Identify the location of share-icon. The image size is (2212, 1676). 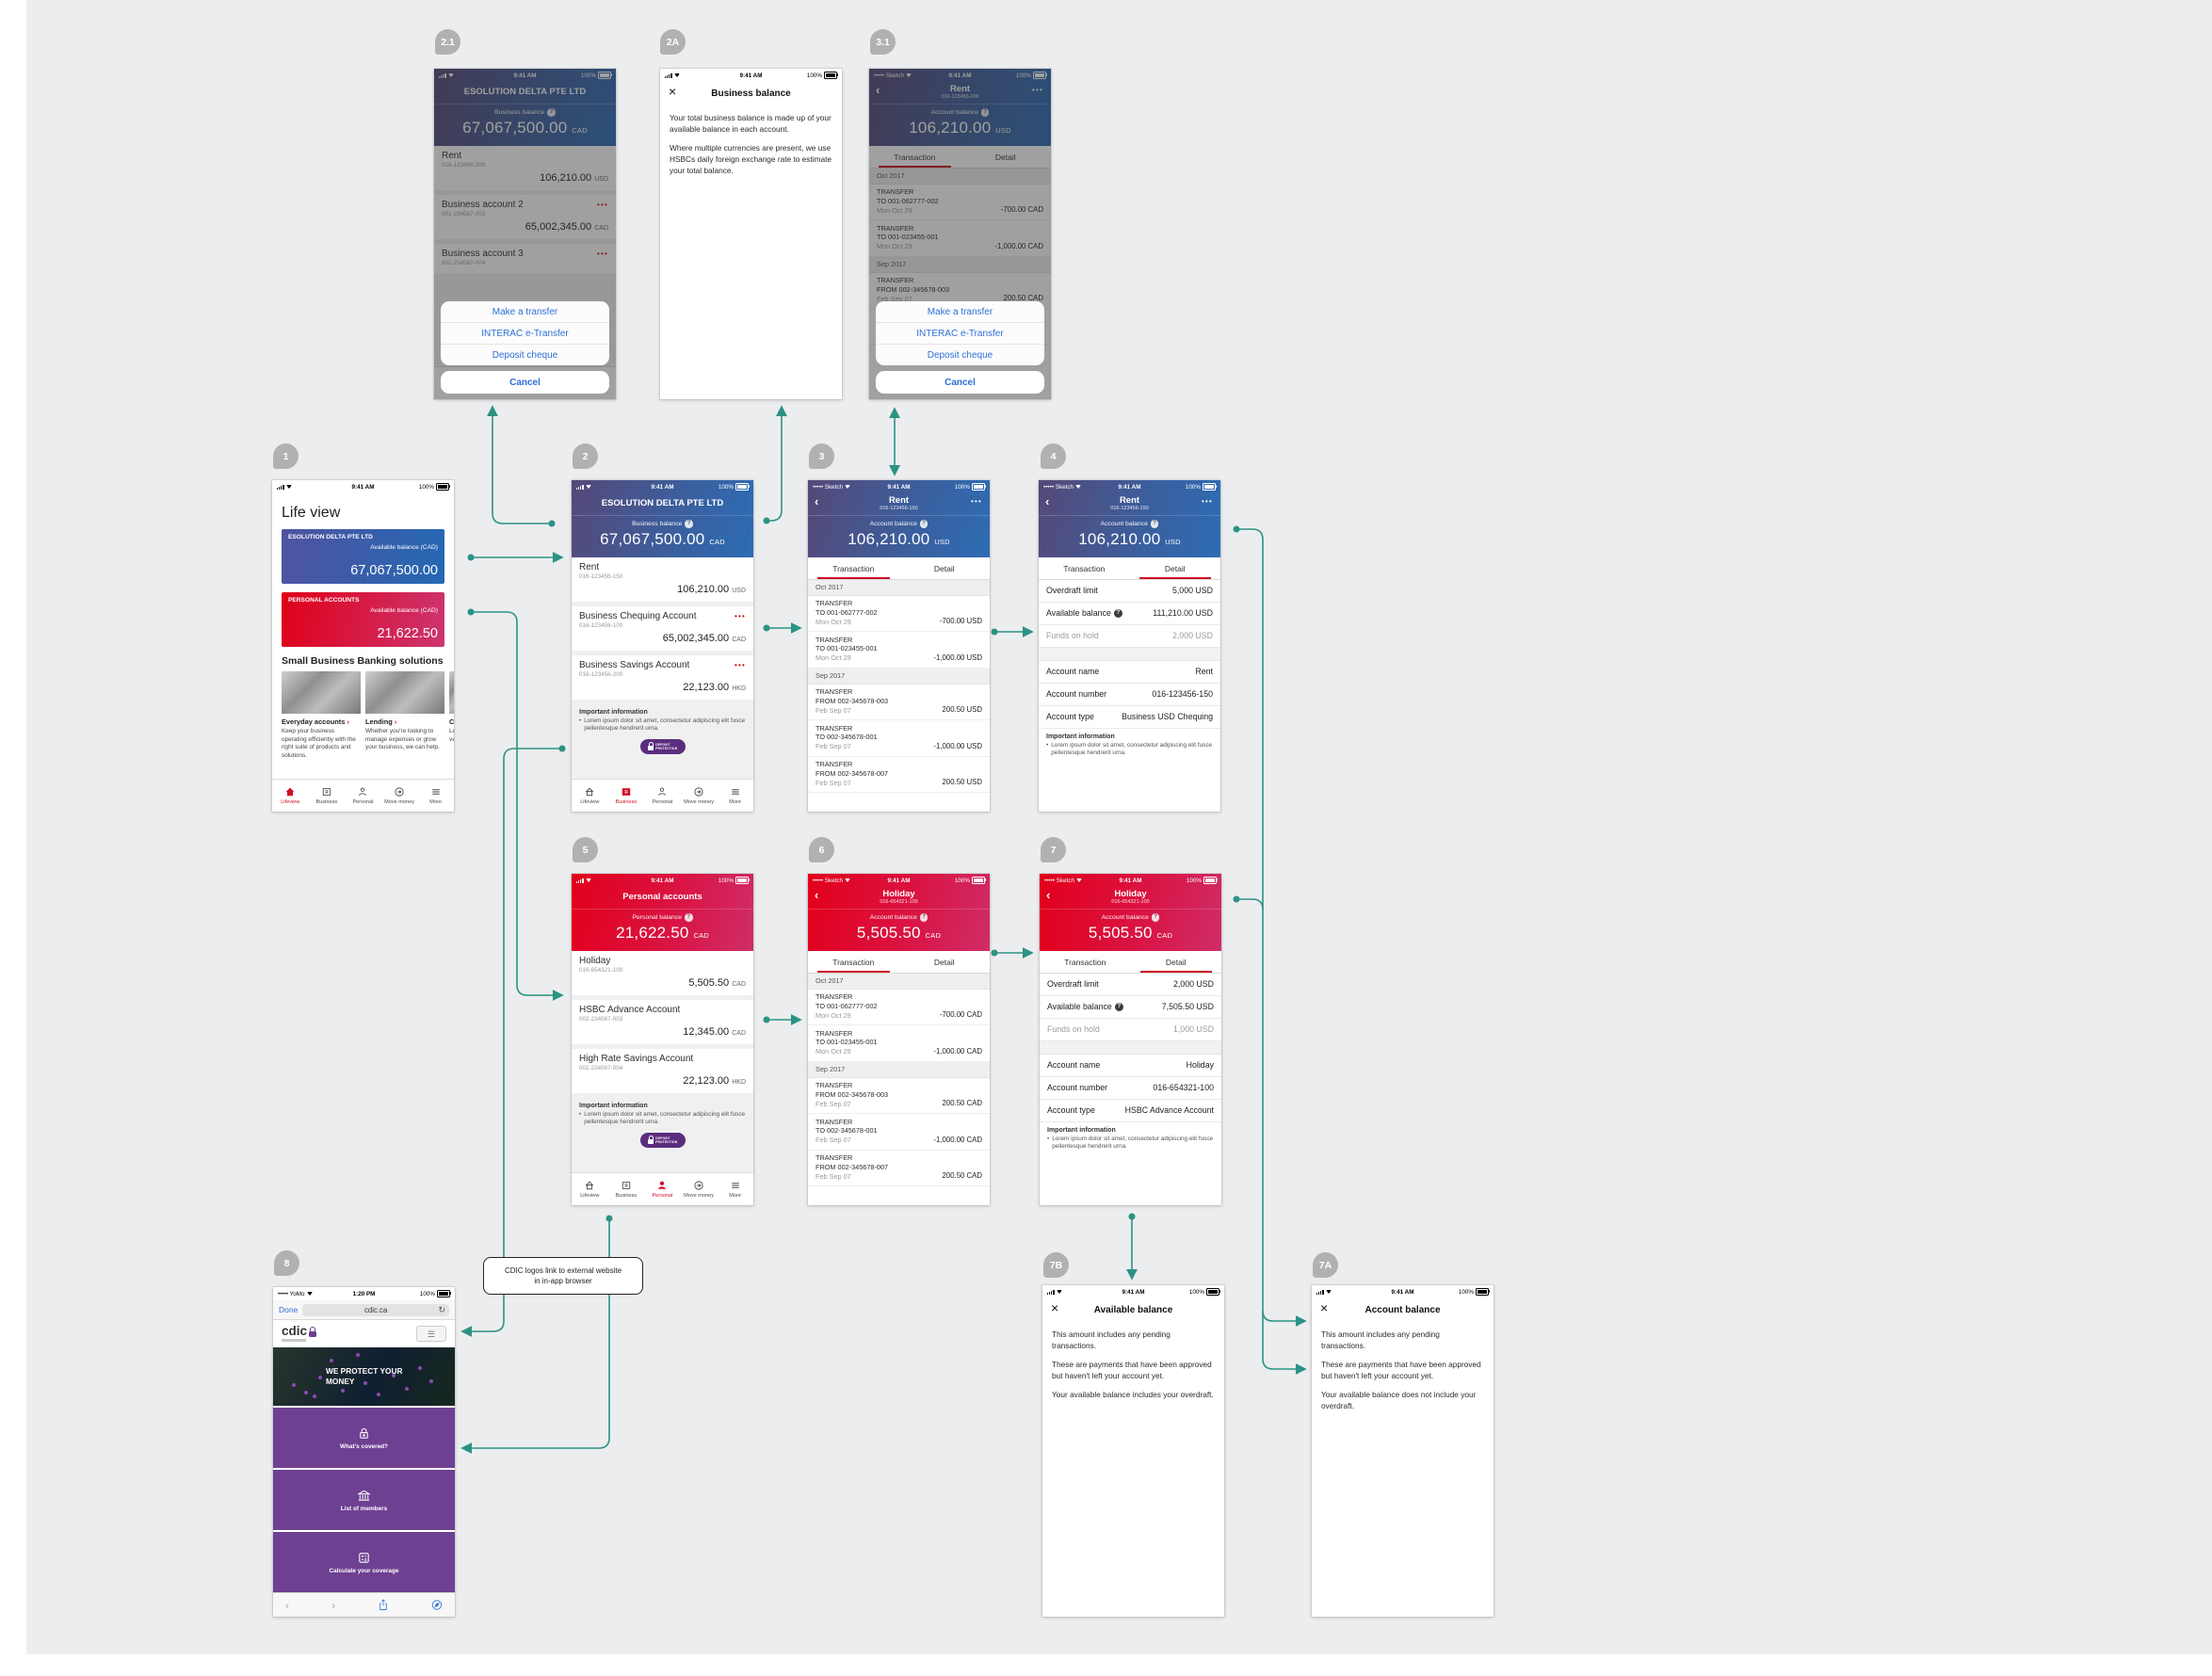
(383, 1605).